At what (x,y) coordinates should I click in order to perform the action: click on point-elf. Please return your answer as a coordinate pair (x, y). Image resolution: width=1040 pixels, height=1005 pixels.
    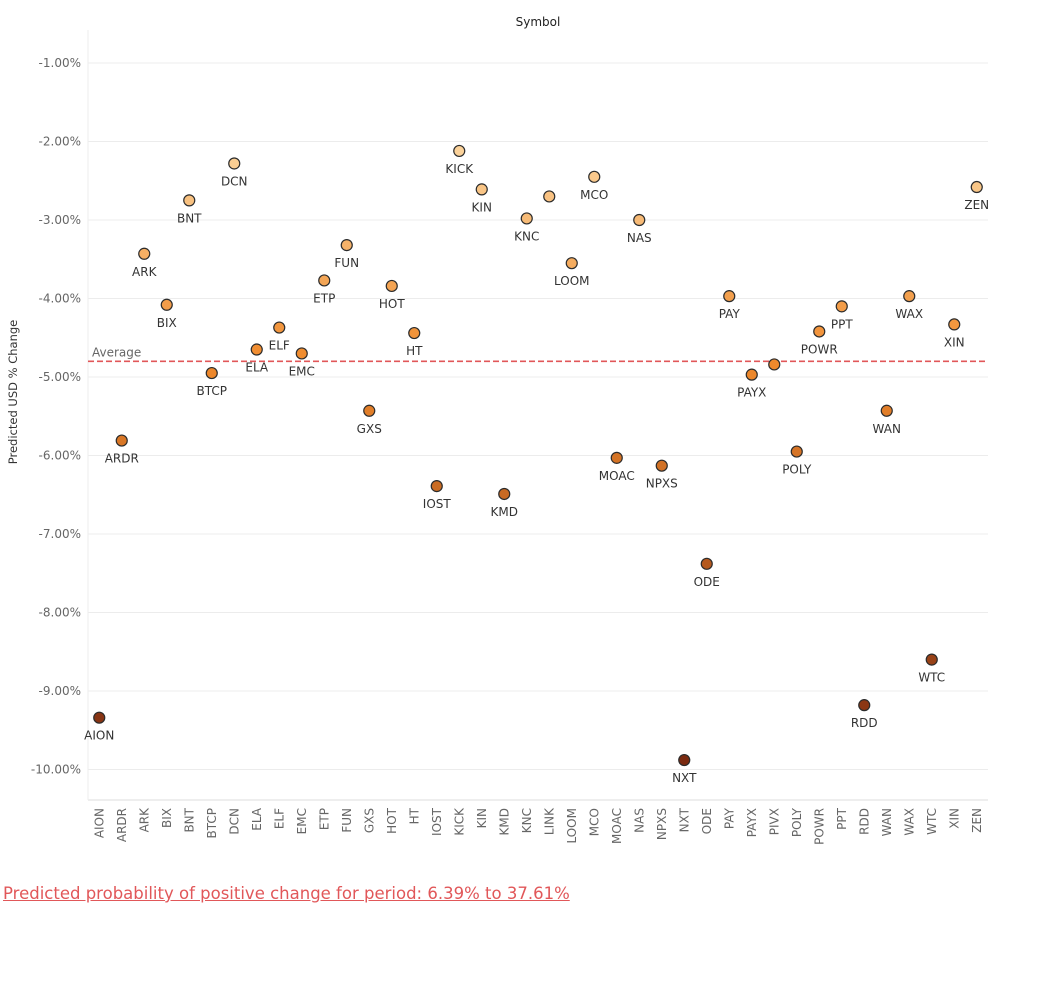
    Looking at the image, I should click on (279, 327).